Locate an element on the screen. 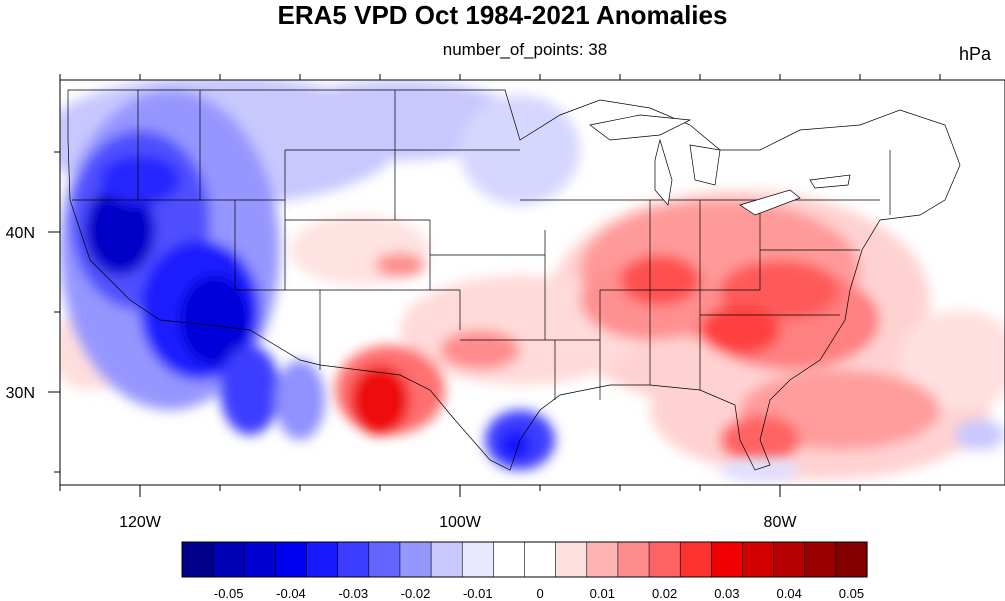 This screenshot has height=601, width=1005. colorbar-label: 0 is located at coordinates (539, 593).